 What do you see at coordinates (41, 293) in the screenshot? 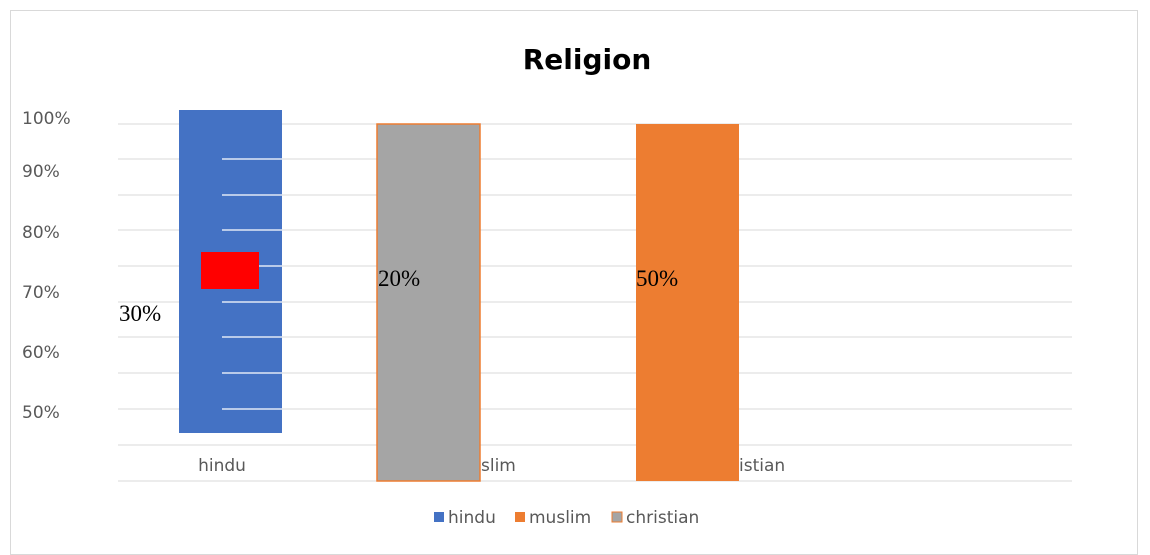
I see `y-tick-label: 70%` at bounding box center [41, 293].